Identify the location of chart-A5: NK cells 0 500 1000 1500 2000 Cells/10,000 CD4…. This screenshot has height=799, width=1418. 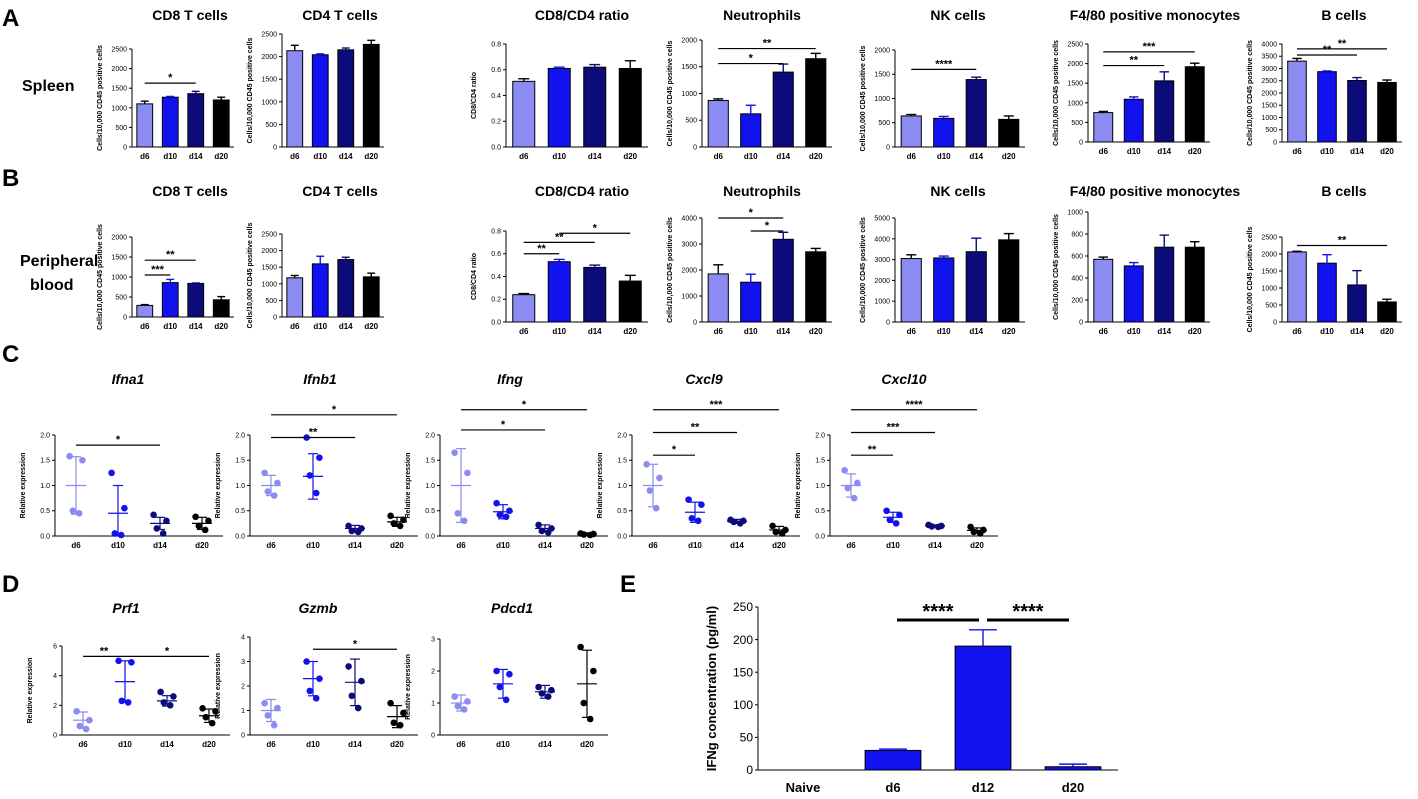
(942, 84).